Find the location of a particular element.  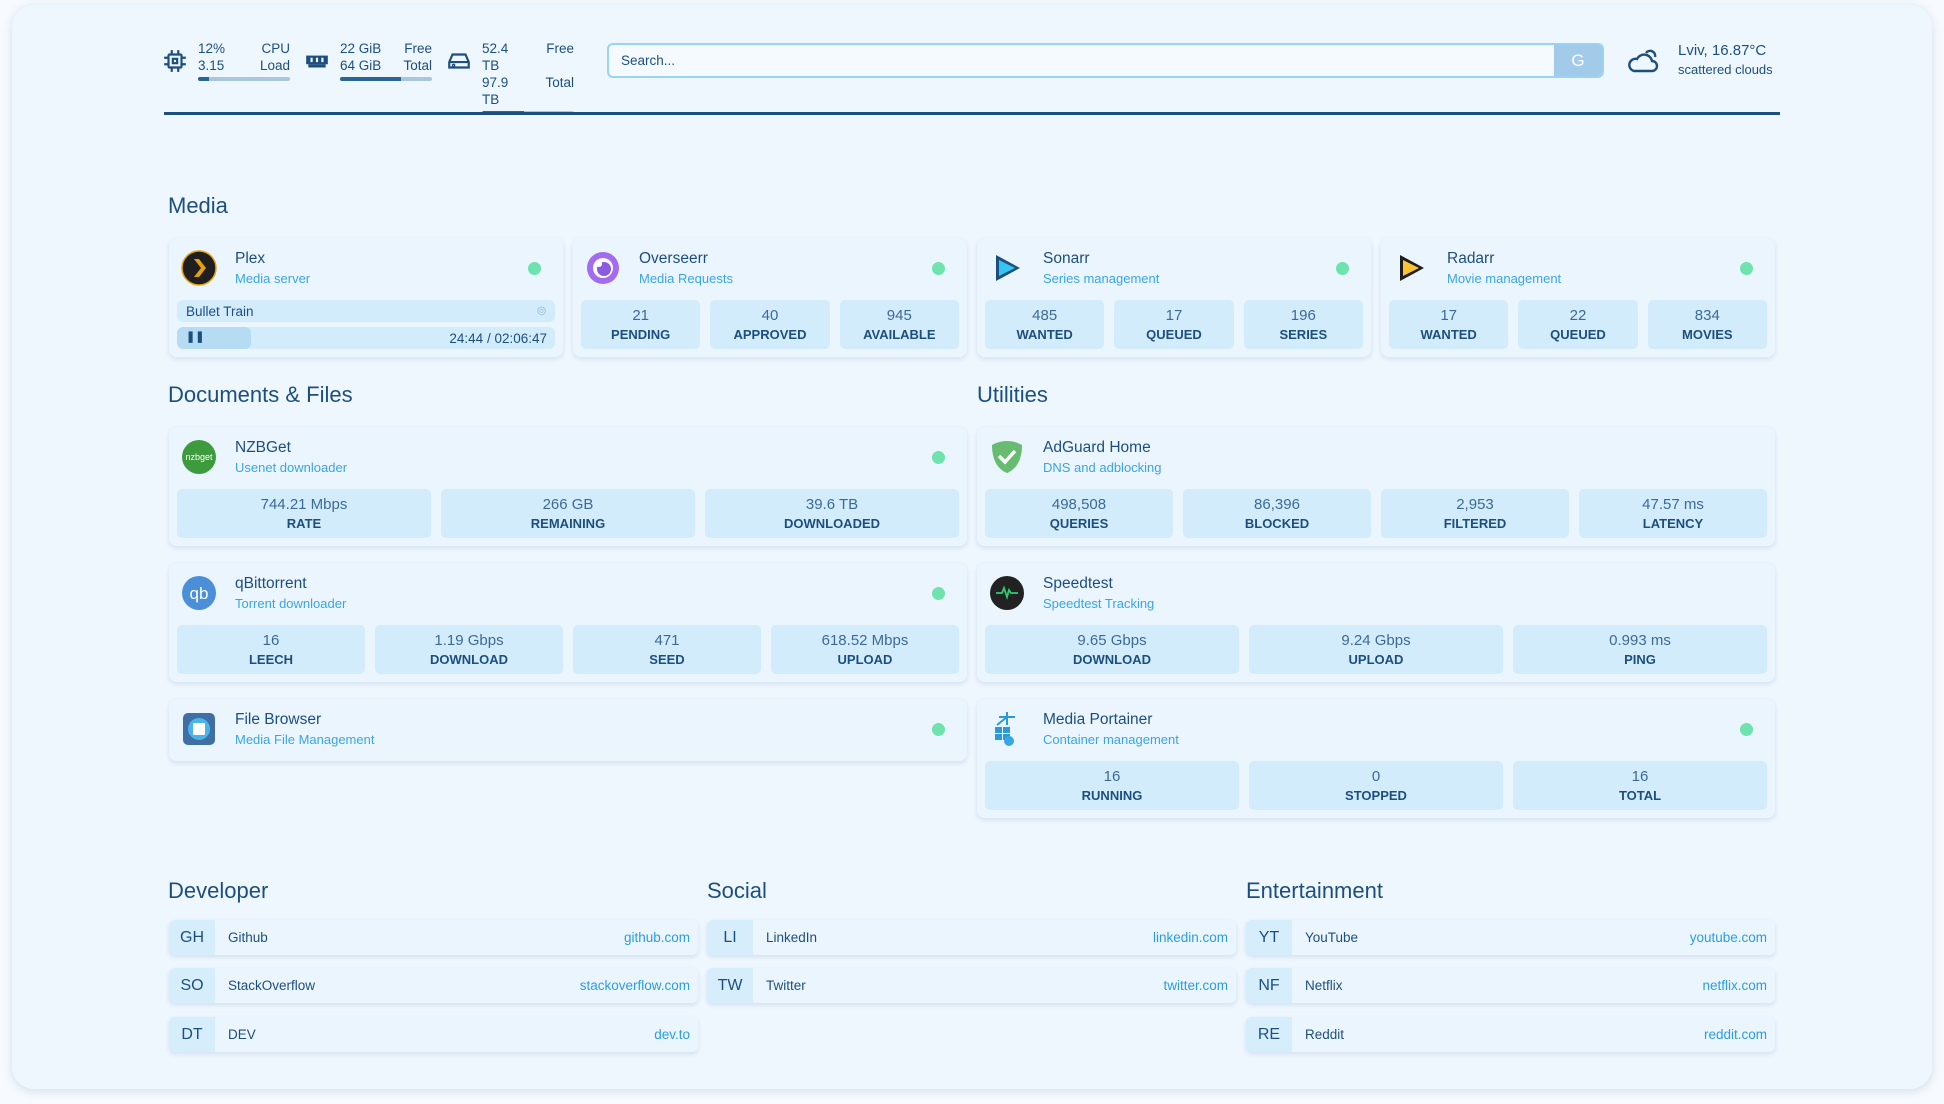

cpu-load: 3.15 is located at coordinates (211, 65).